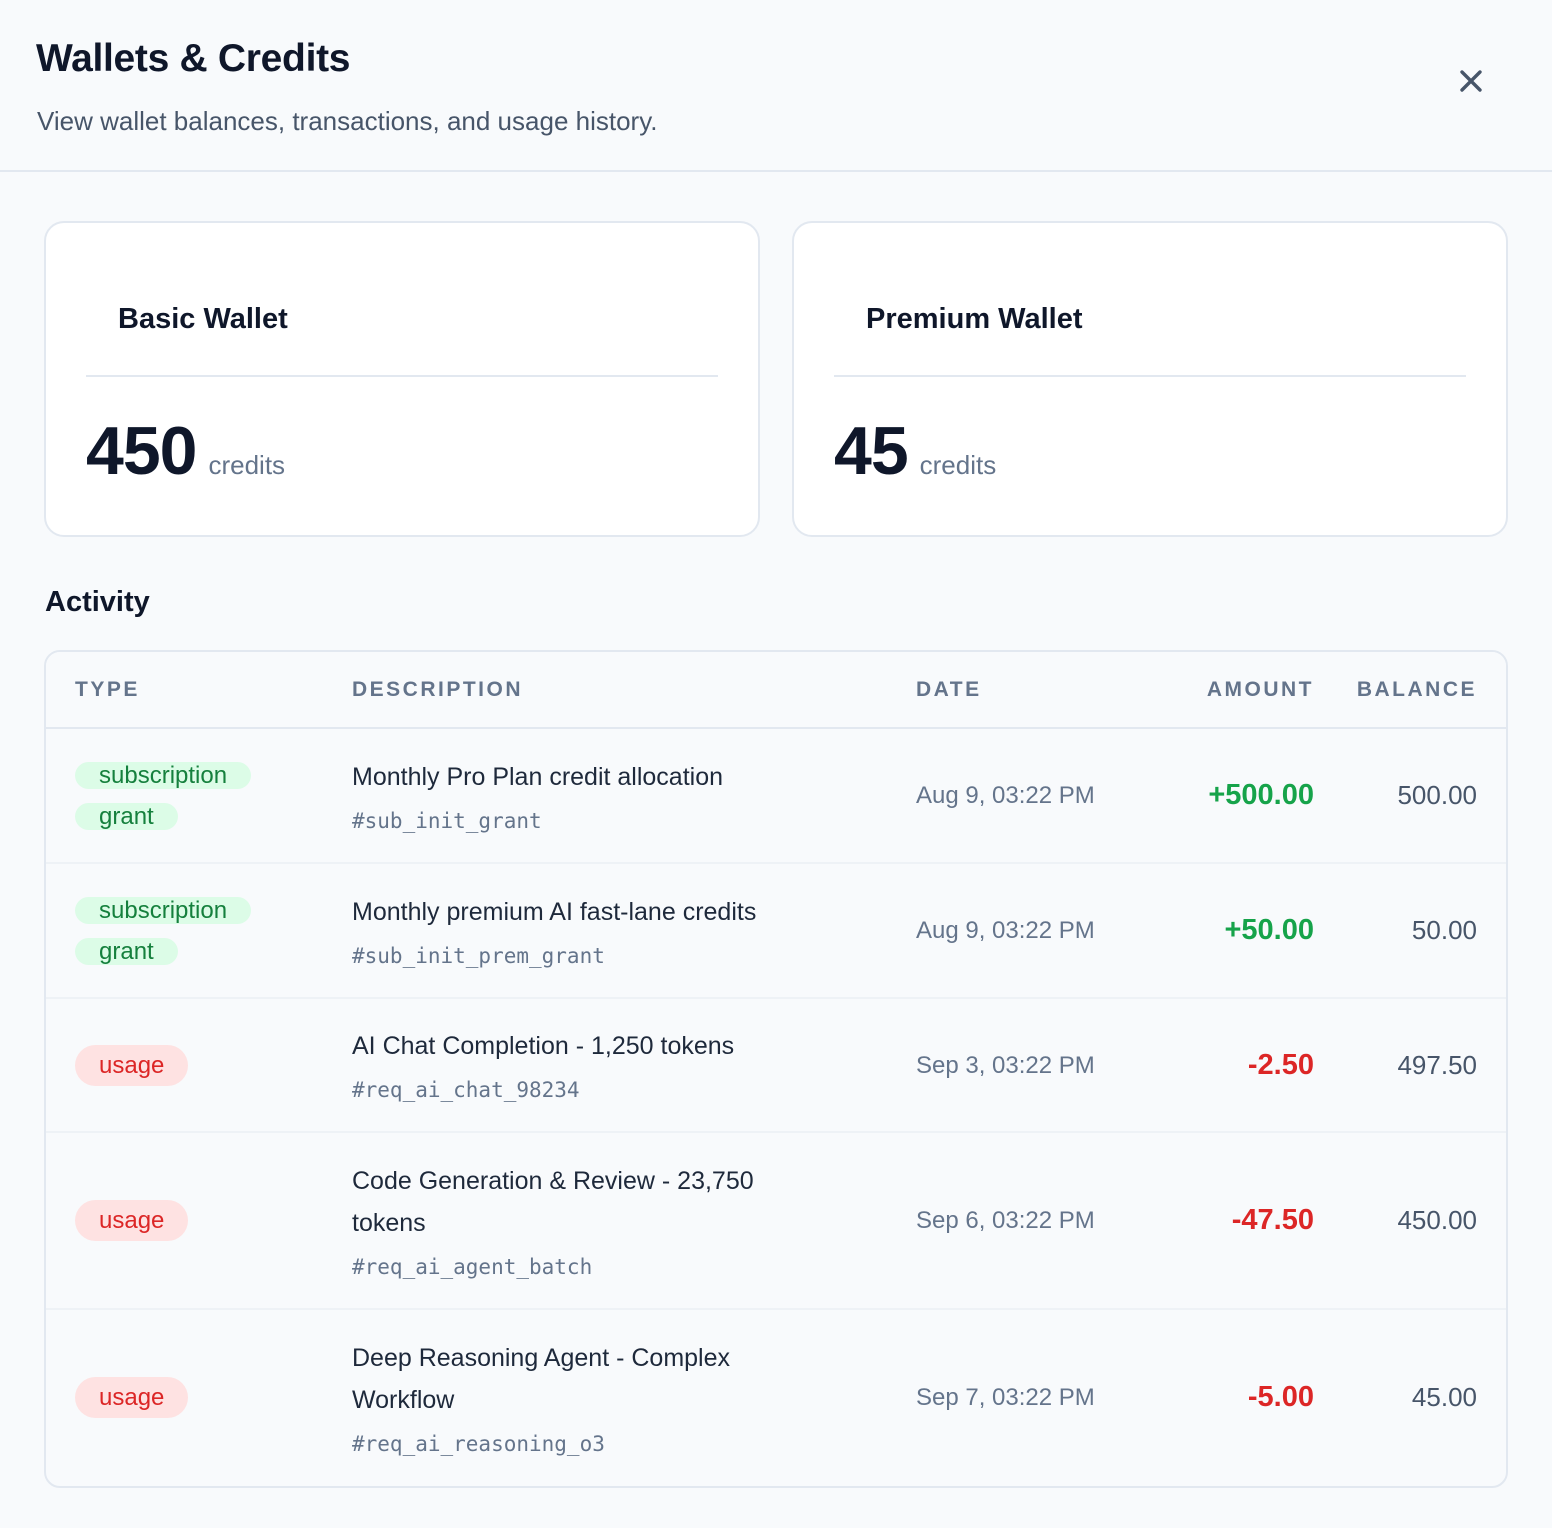 The width and height of the screenshot is (1552, 1528). What do you see at coordinates (1437, 795) in the screenshot?
I see `row-balance: 500.00` at bounding box center [1437, 795].